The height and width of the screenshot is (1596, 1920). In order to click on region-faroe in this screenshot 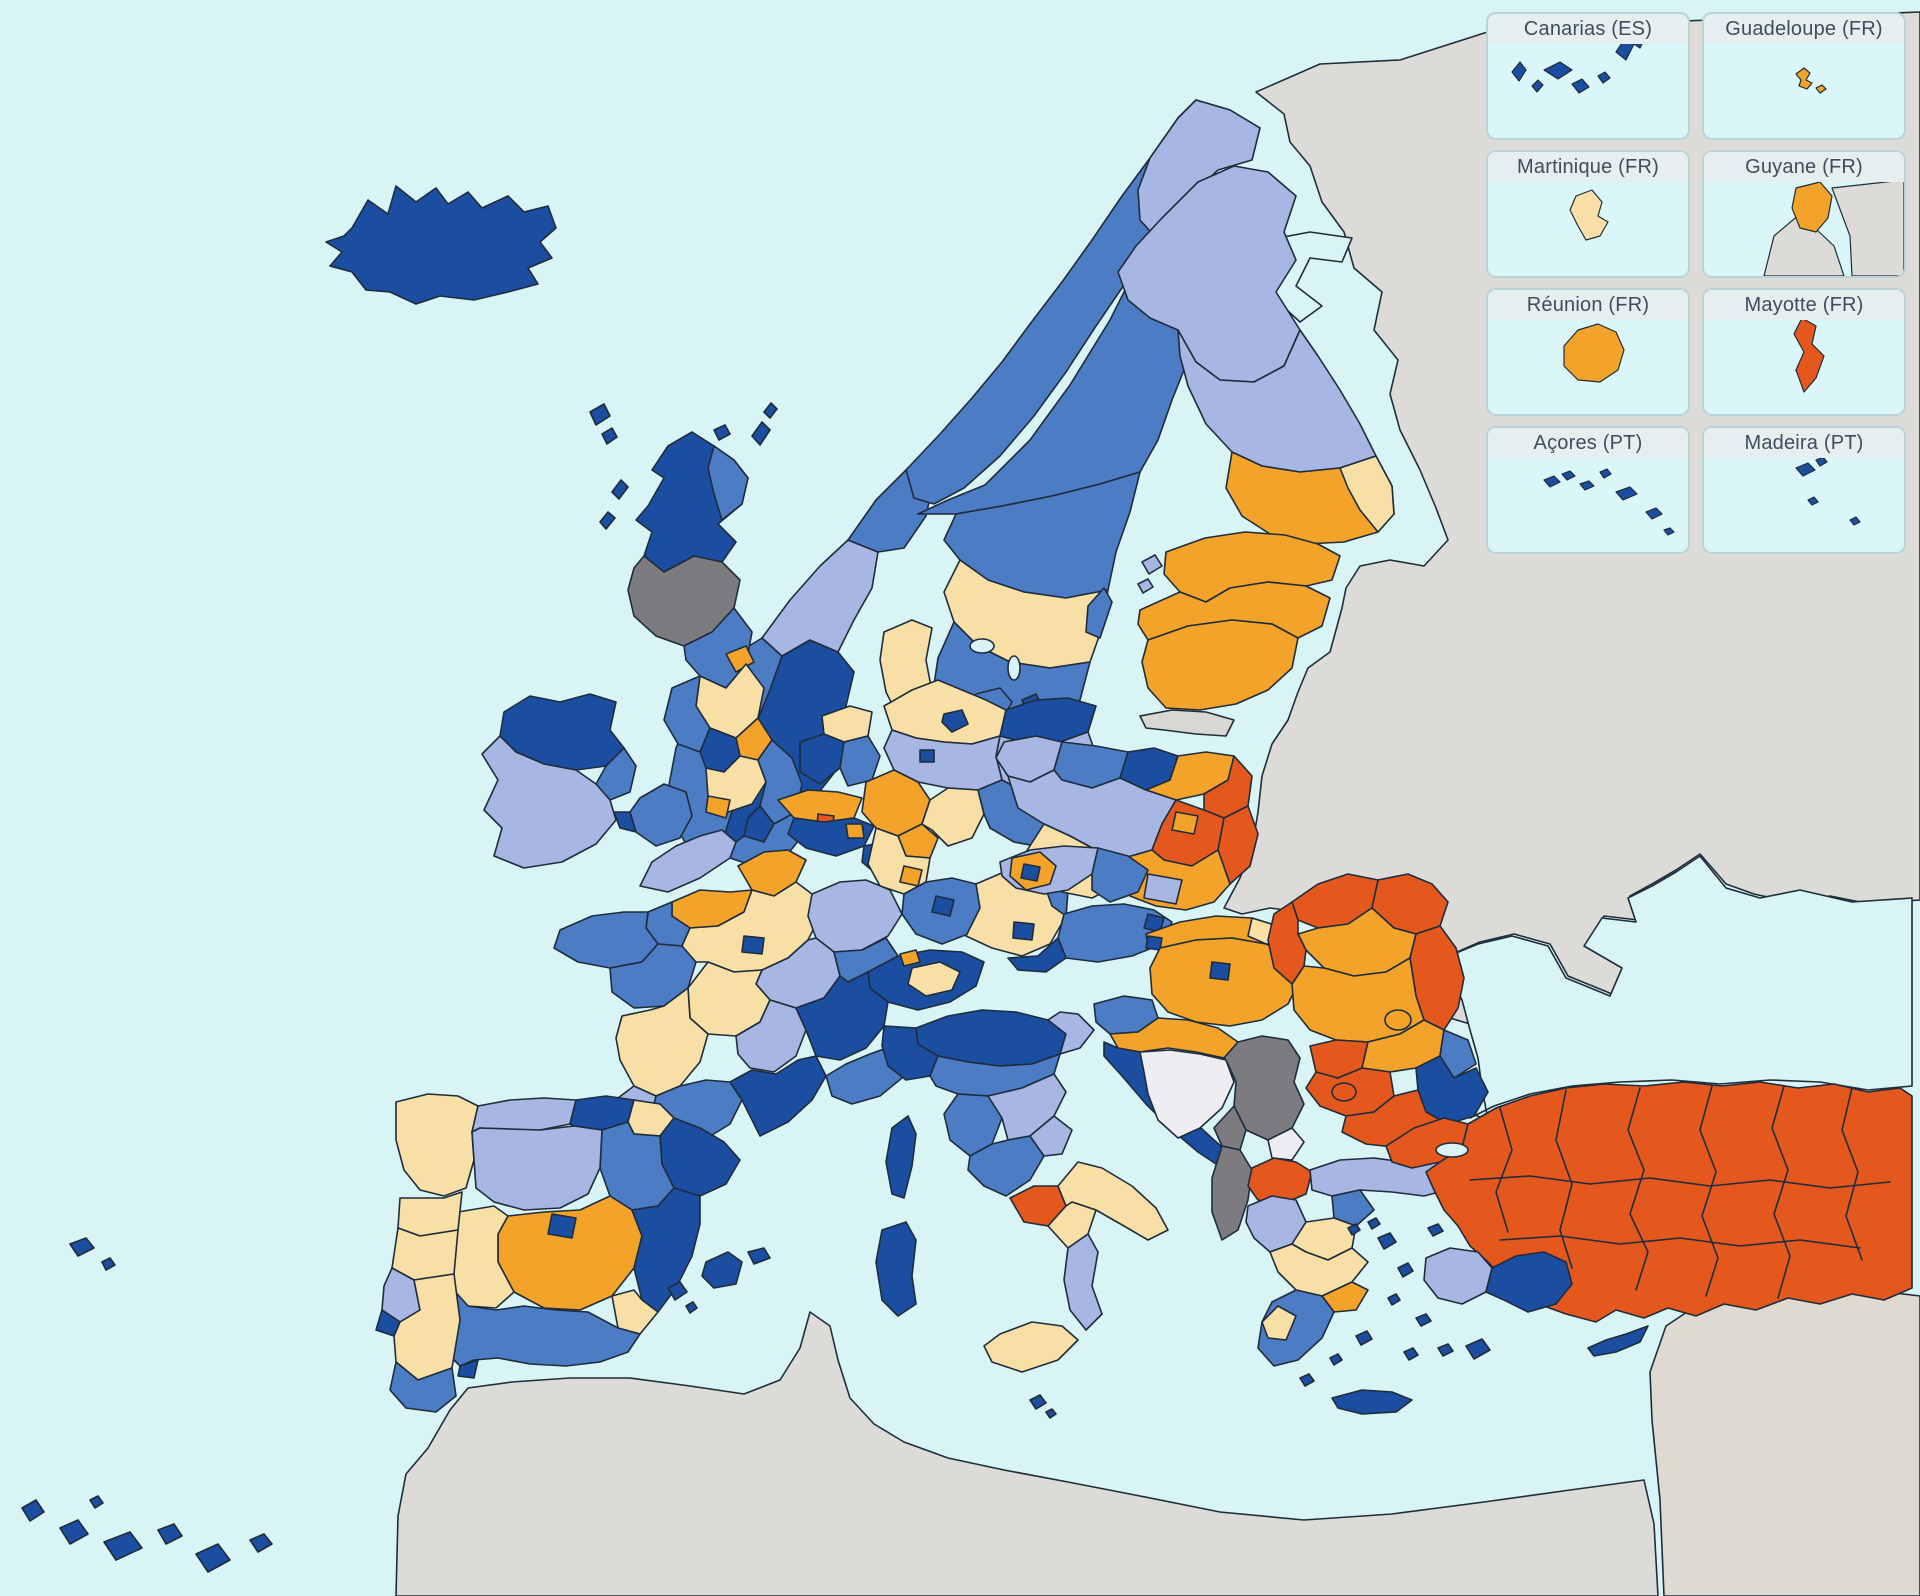, I will do `click(603, 424)`.